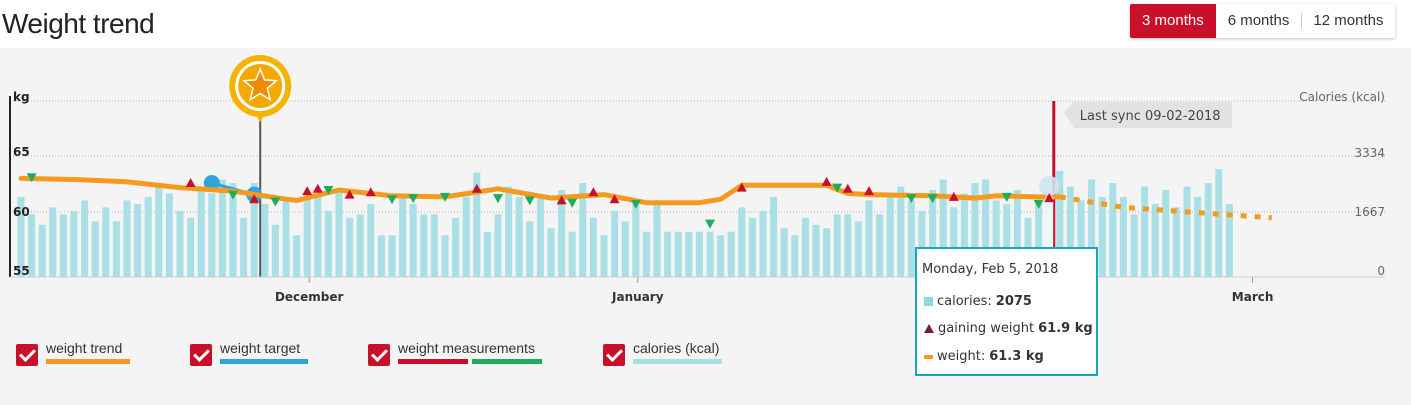 The height and width of the screenshot is (405, 1411). Describe the element at coordinates (1173, 21) in the screenshot. I see `range-3-months-button: 3 months` at that location.